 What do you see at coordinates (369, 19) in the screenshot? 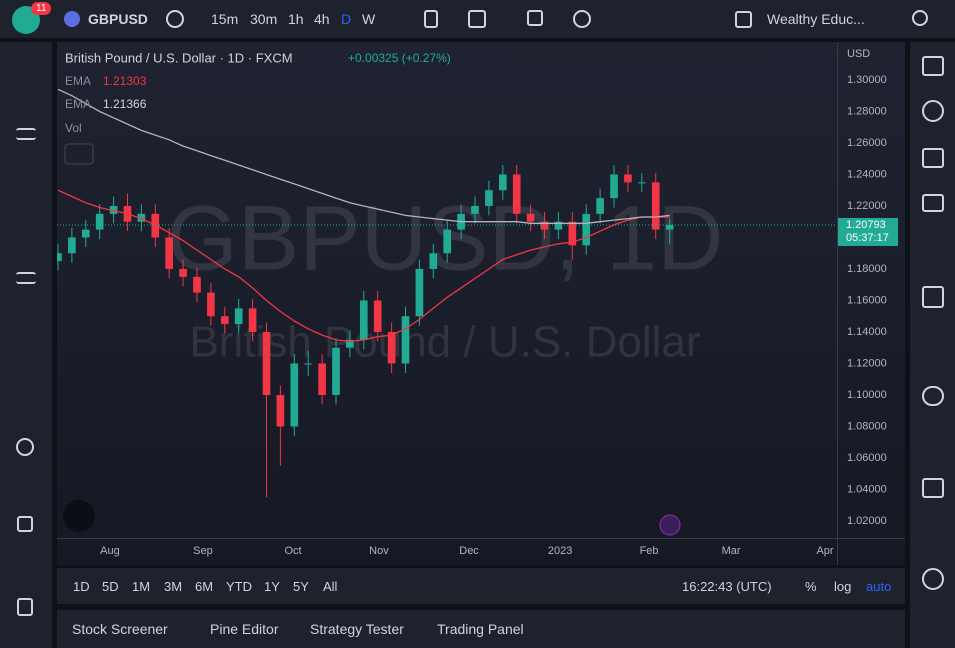
I see `interval: W` at bounding box center [369, 19].